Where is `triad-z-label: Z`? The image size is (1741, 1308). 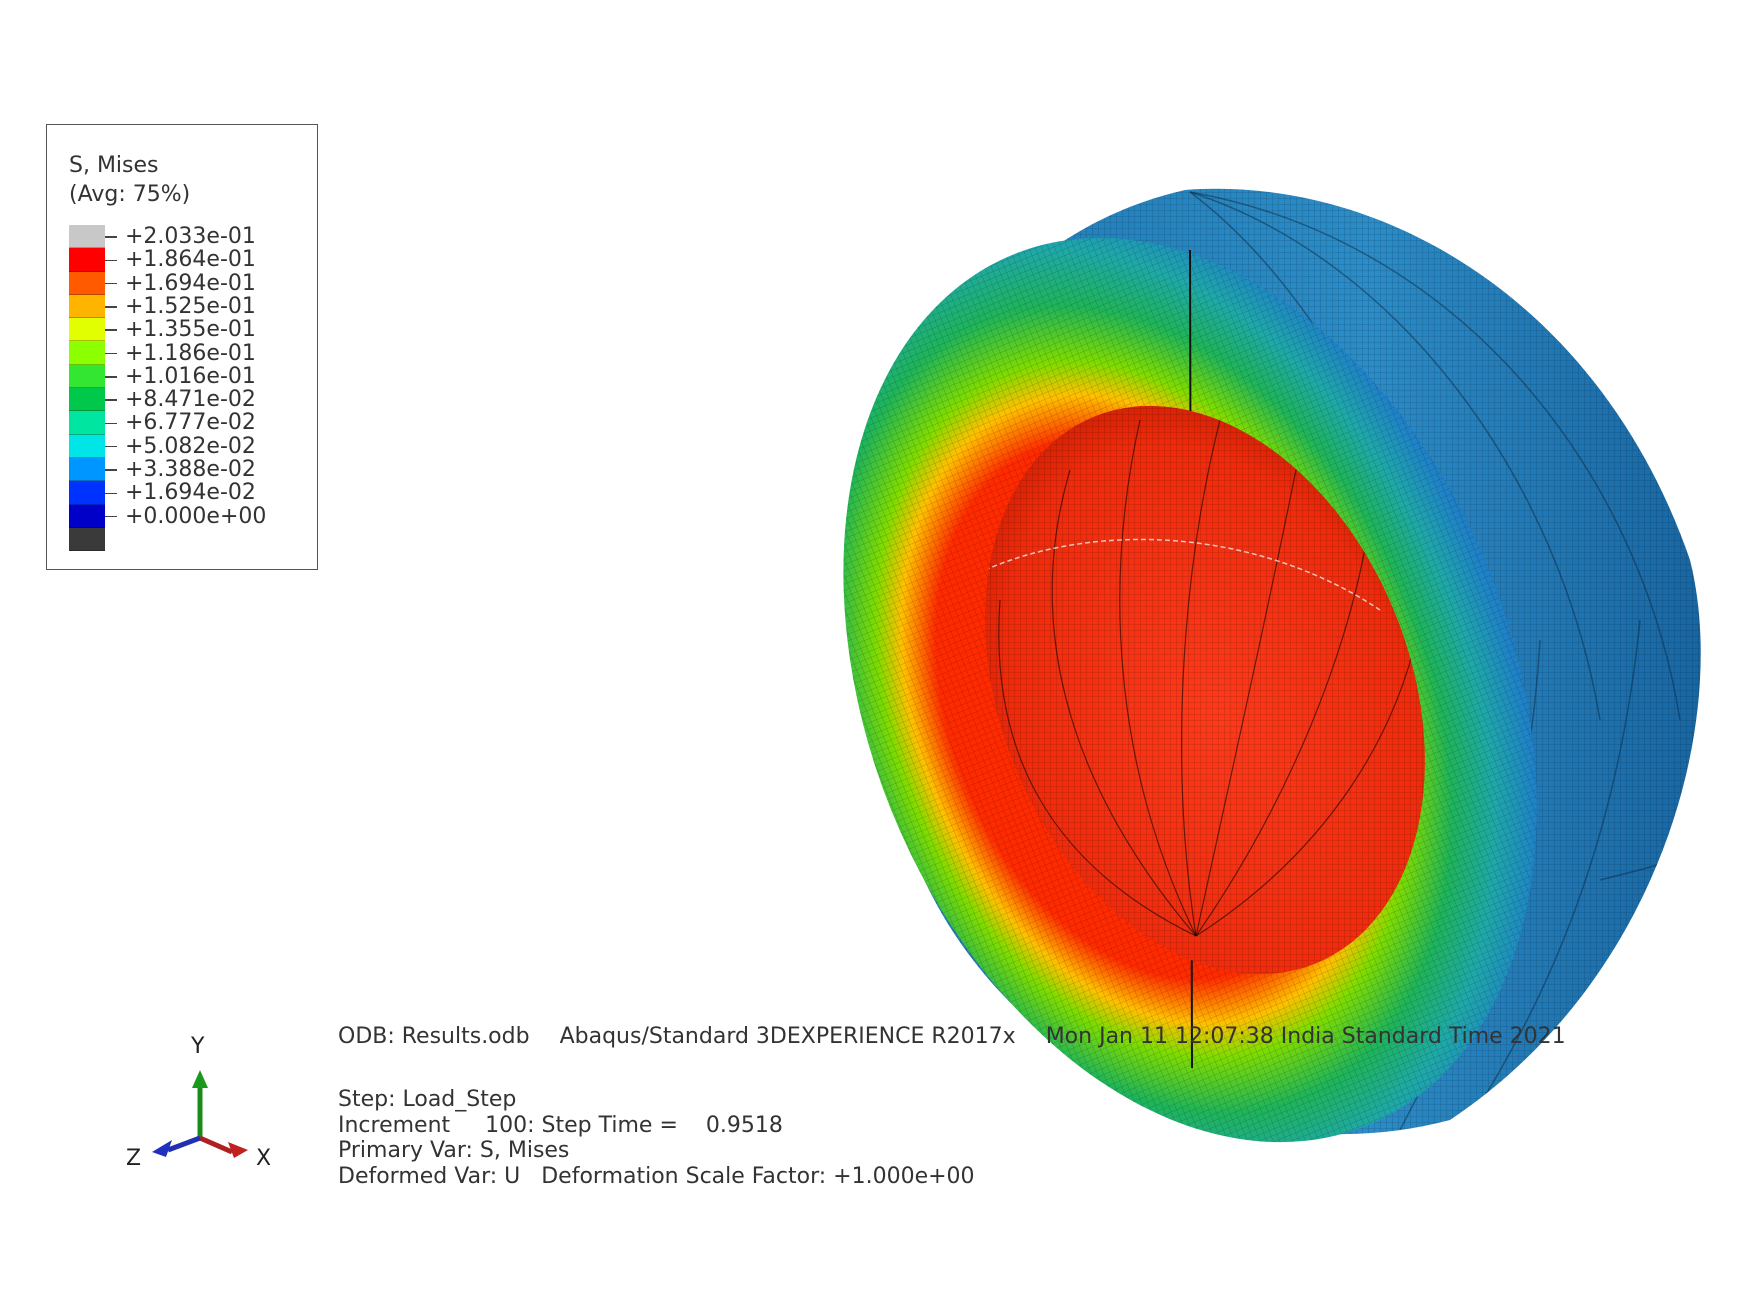 triad-z-label: Z is located at coordinates (134, 1158).